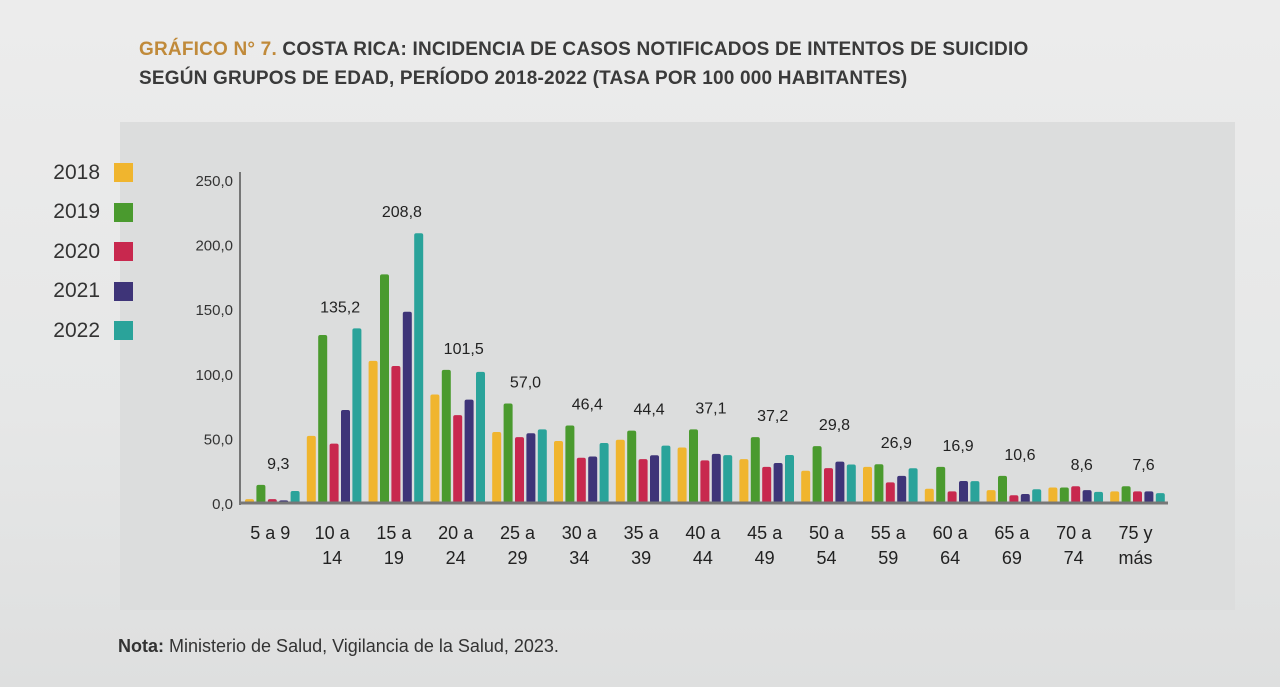  What do you see at coordinates (889, 533) in the screenshot?
I see `x-tick-label: 55 a` at bounding box center [889, 533].